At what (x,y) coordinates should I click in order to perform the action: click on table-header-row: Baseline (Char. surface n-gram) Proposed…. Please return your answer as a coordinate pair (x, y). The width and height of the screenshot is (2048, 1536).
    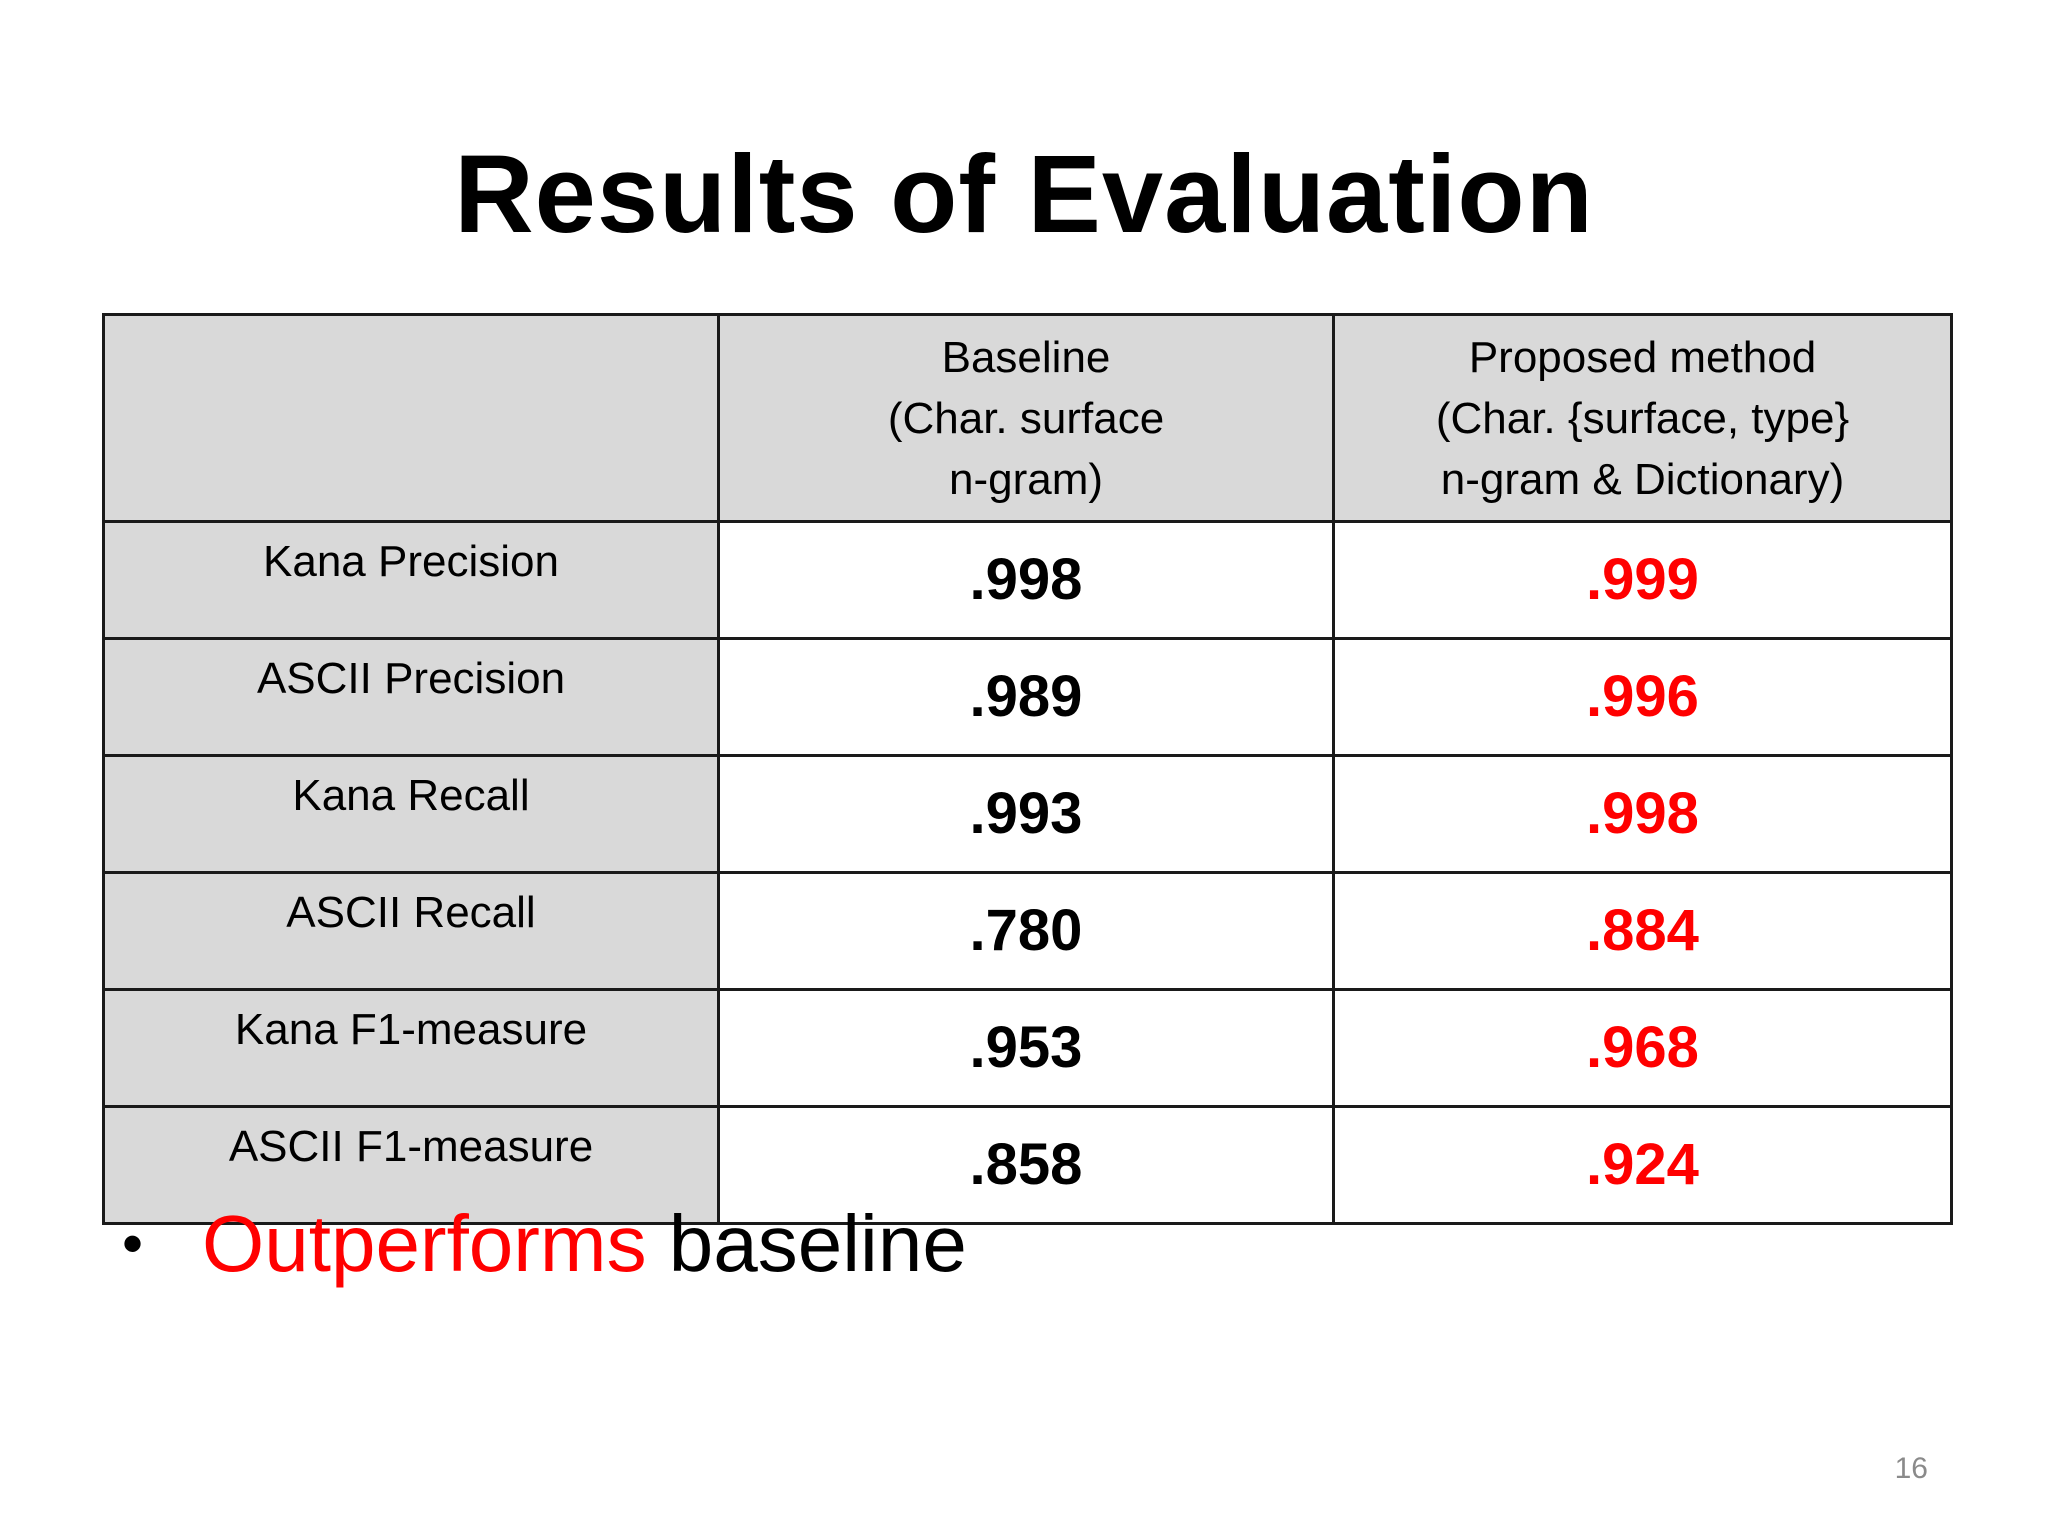
    Looking at the image, I should click on (1027, 418).